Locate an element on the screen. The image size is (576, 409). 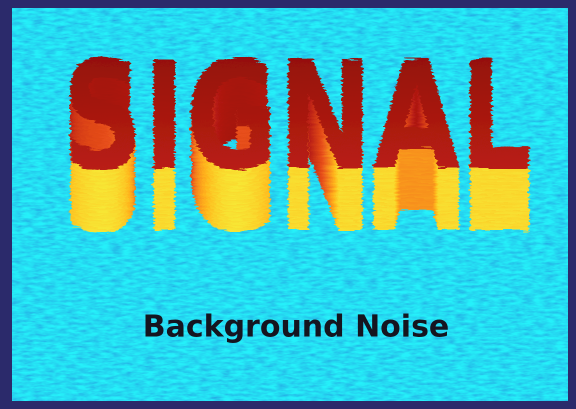
caption: Background Noise is located at coordinates (296, 327).